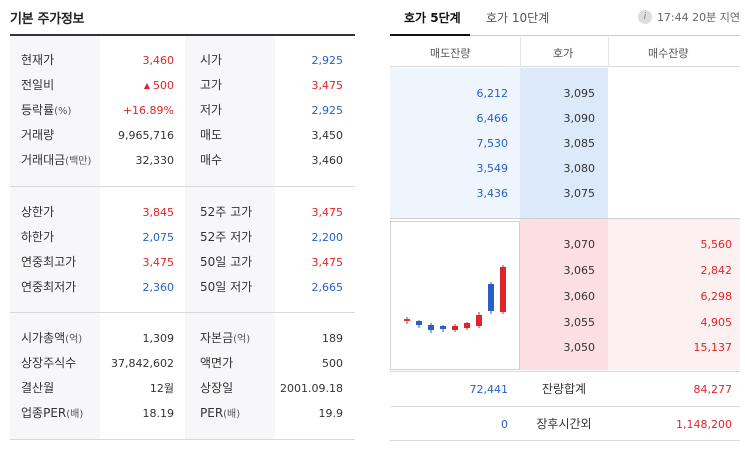  Describe the element at coordinates (161, 388) in the screenshot. I see `value-fiscal-month: 12월` at that location.